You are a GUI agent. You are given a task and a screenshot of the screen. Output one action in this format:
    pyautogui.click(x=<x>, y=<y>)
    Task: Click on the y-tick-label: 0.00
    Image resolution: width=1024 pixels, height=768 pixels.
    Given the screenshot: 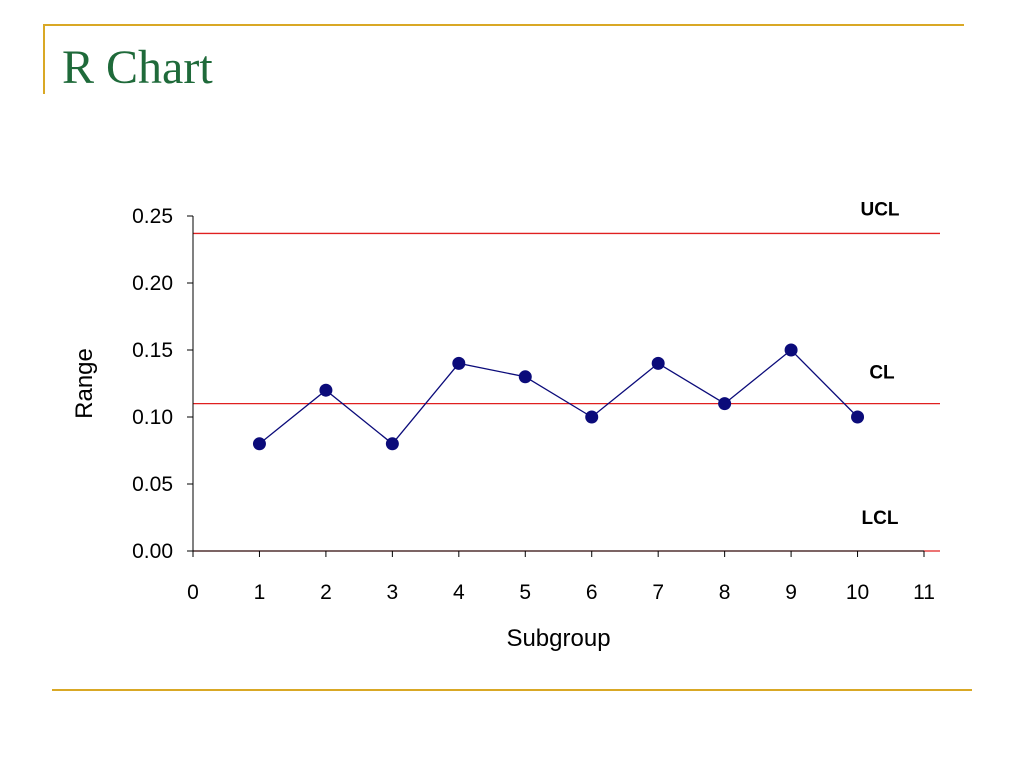 What is the action you would take?
    pyautogui.click(x=152, y=551)
    